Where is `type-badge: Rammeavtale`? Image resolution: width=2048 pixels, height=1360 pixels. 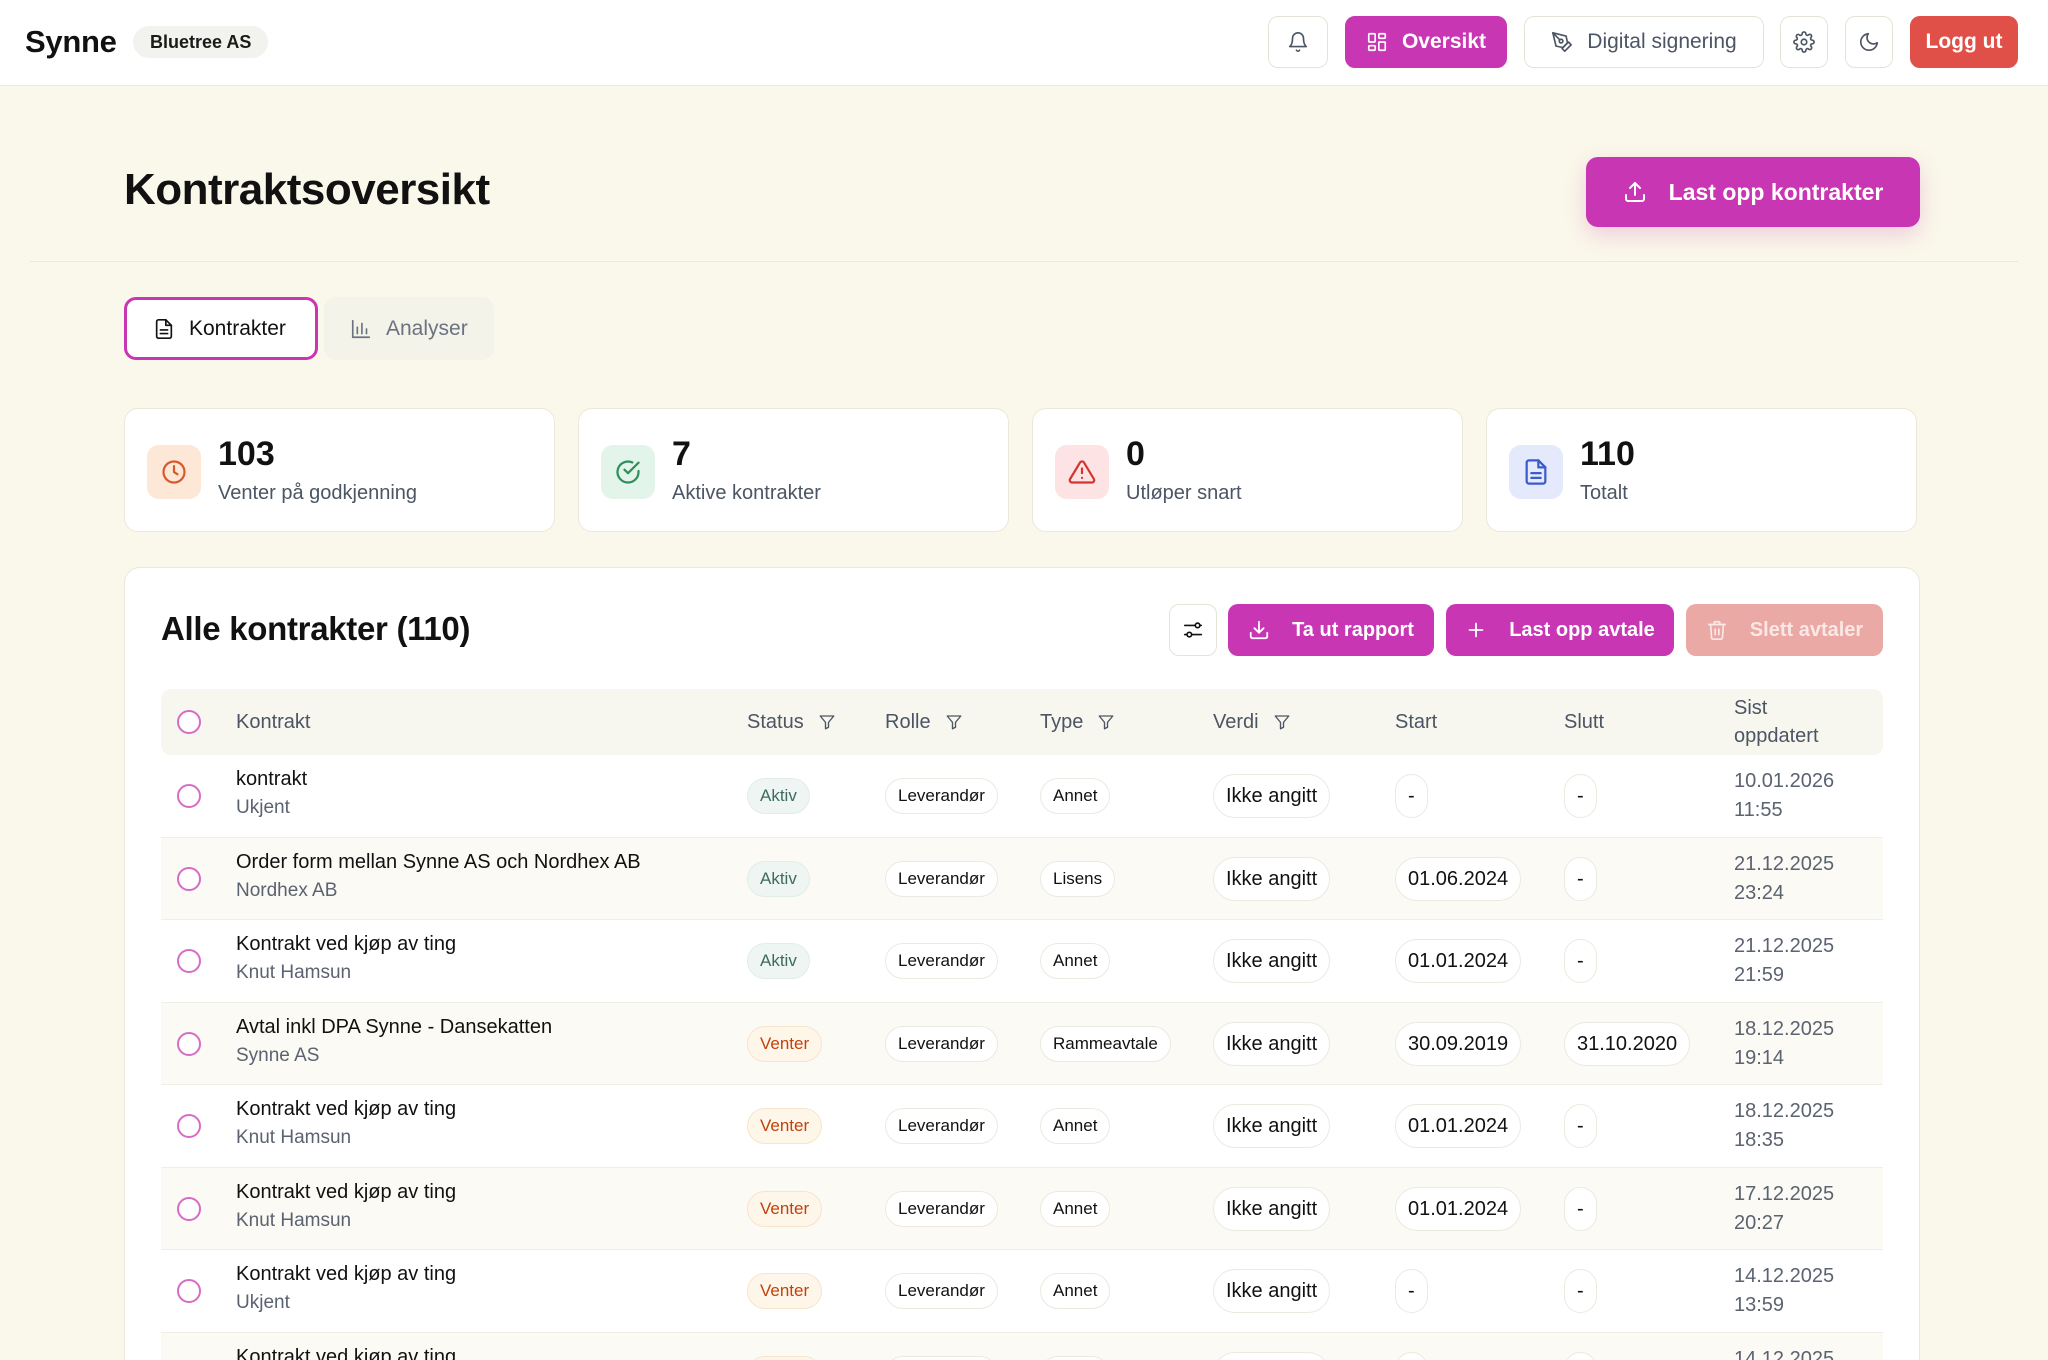
type-badge: Rammeavtale is located at coordinates (1105, 1043).